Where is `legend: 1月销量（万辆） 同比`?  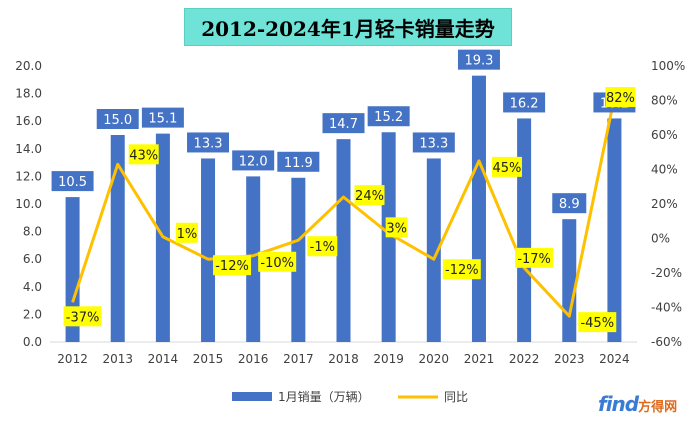
legend: 1月销量（万辆） 同比 is located at coordinates (350, 397).